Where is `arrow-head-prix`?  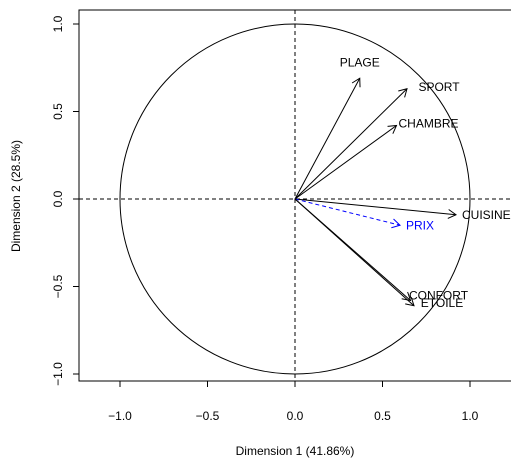 arrow-head-prix is located at coordinates (396, 223).